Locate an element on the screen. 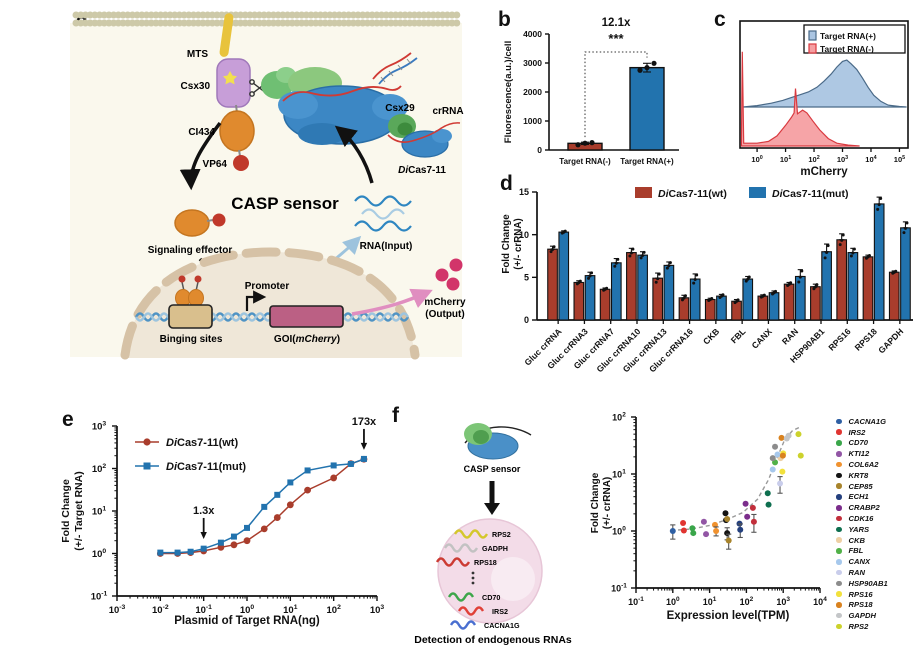 The image size is (919, 646). gene-legend-item: CKB is located at coordinates (877, 540).